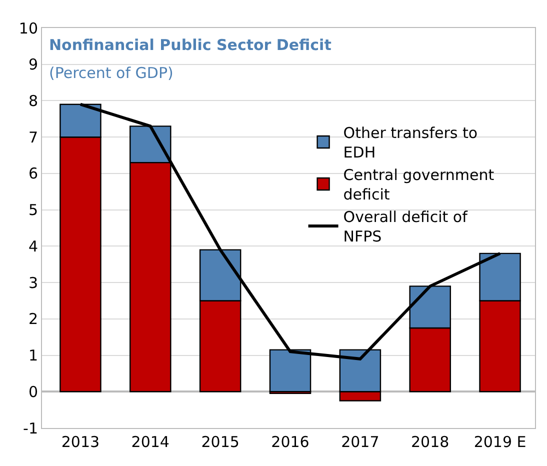 The image size is (547, 466). Describe the element at coordinates (33, 283) in the screenshot. I see `y-tick-label: 3` at that location.